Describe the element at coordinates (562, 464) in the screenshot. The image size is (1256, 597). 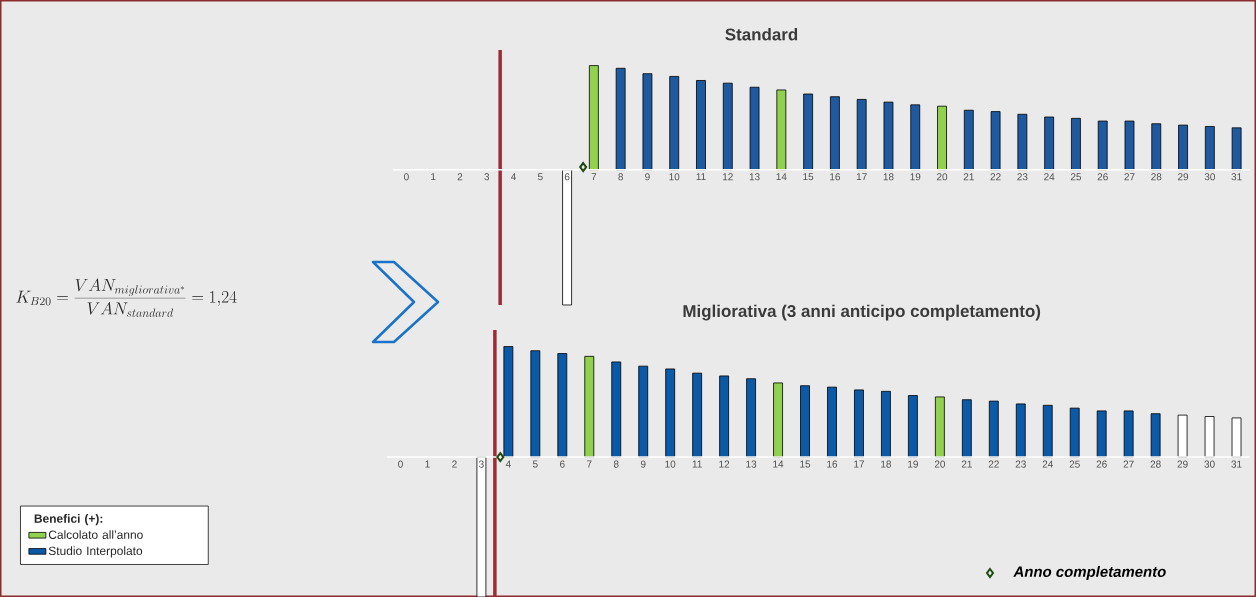
I see `x-tick-label: 6` at that location.